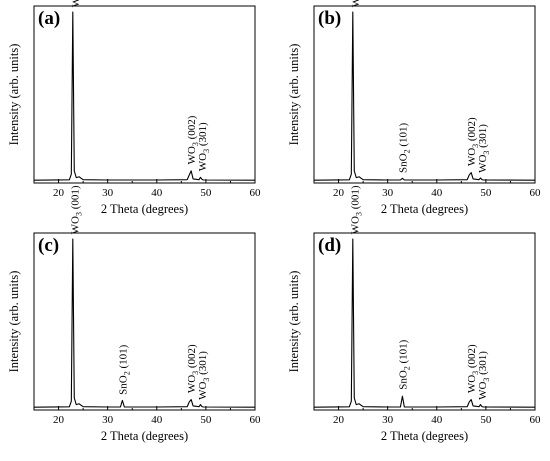 Image resolution: width=550 pixels, height=461 pixels. What do you see at coordinates (49, 18) in the screenshot?
I see `panel-label: (a)` at bounding box center [49, 18].